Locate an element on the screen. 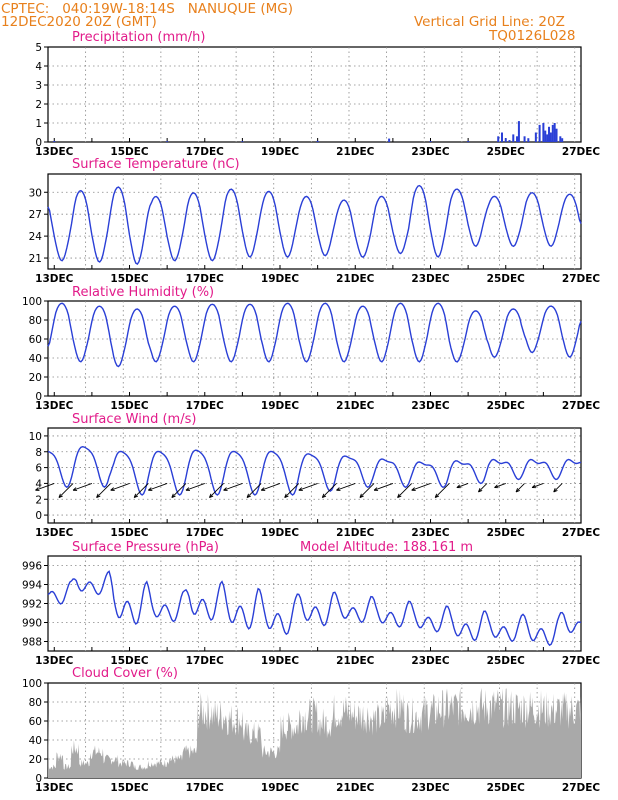  temperature-xtick-label: 13DEC is located at coordinates (54, 279).